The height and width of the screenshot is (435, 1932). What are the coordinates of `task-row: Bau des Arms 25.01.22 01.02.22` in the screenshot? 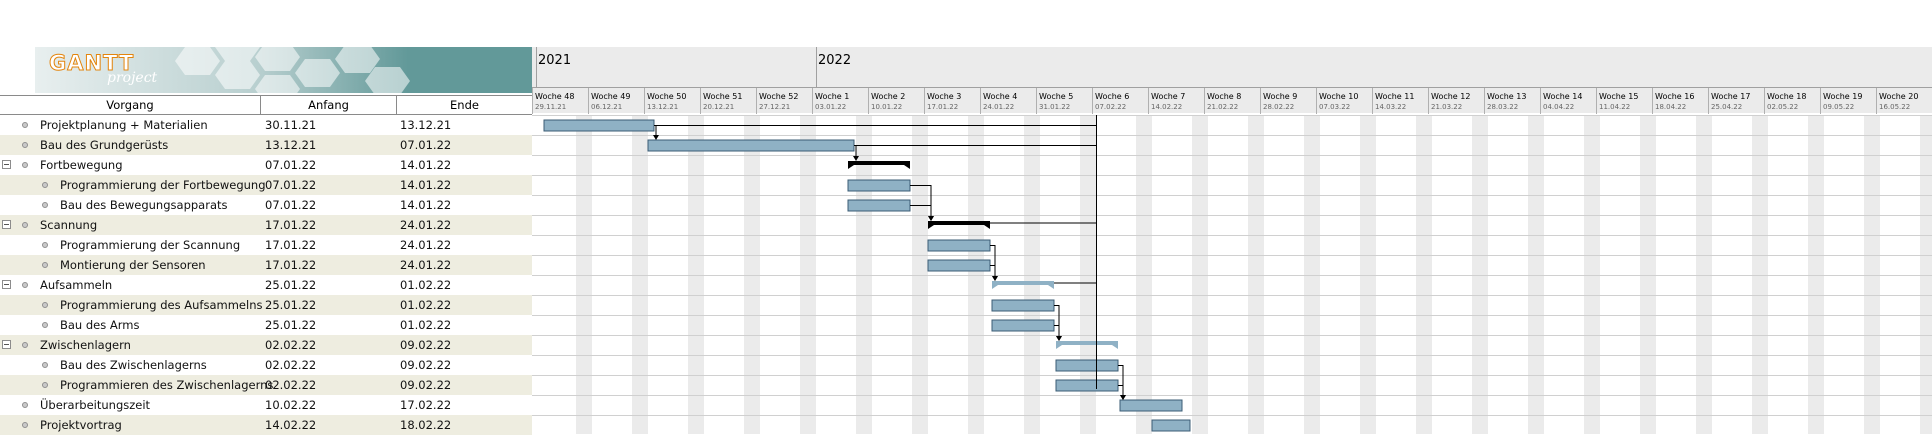 It's located at (266, 325).